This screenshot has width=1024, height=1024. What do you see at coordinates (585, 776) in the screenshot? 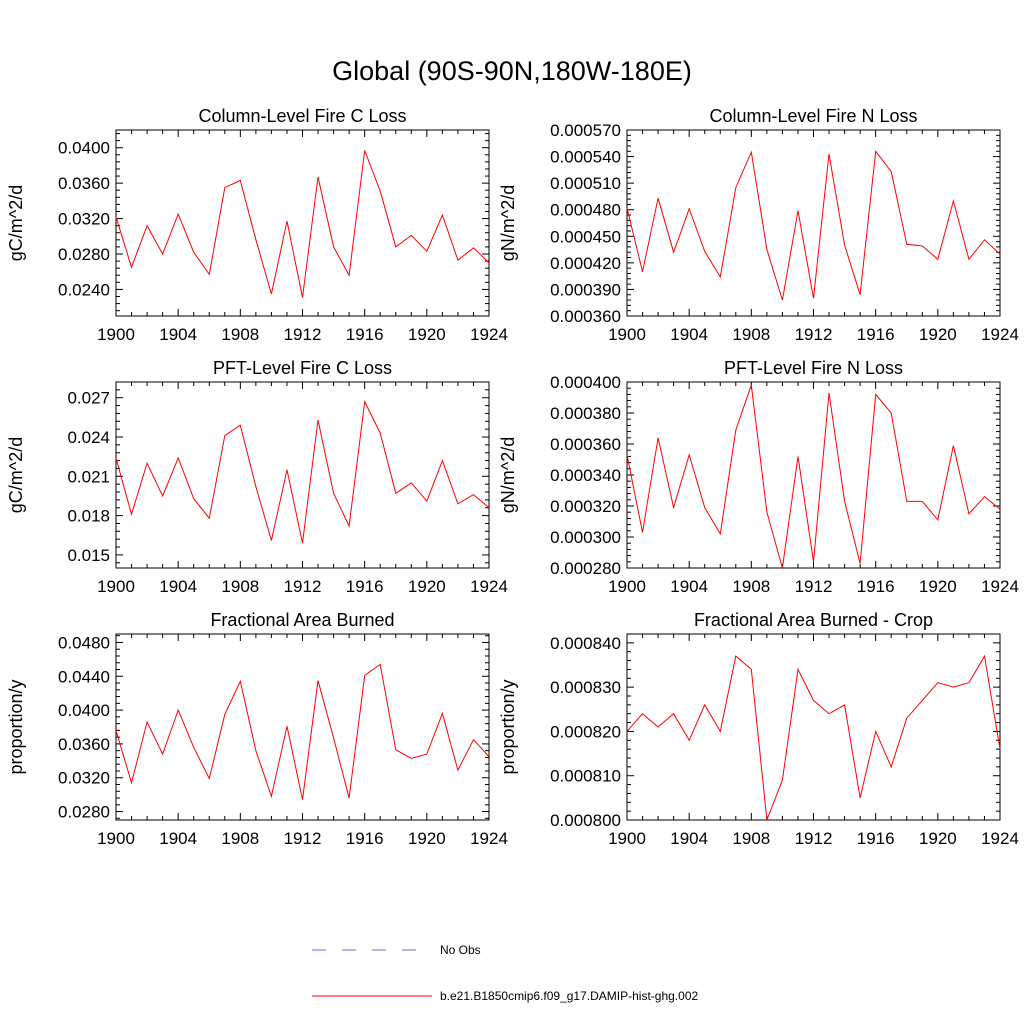
I see `y-tick-label: 0.000810` at bounding box center [585, 776].